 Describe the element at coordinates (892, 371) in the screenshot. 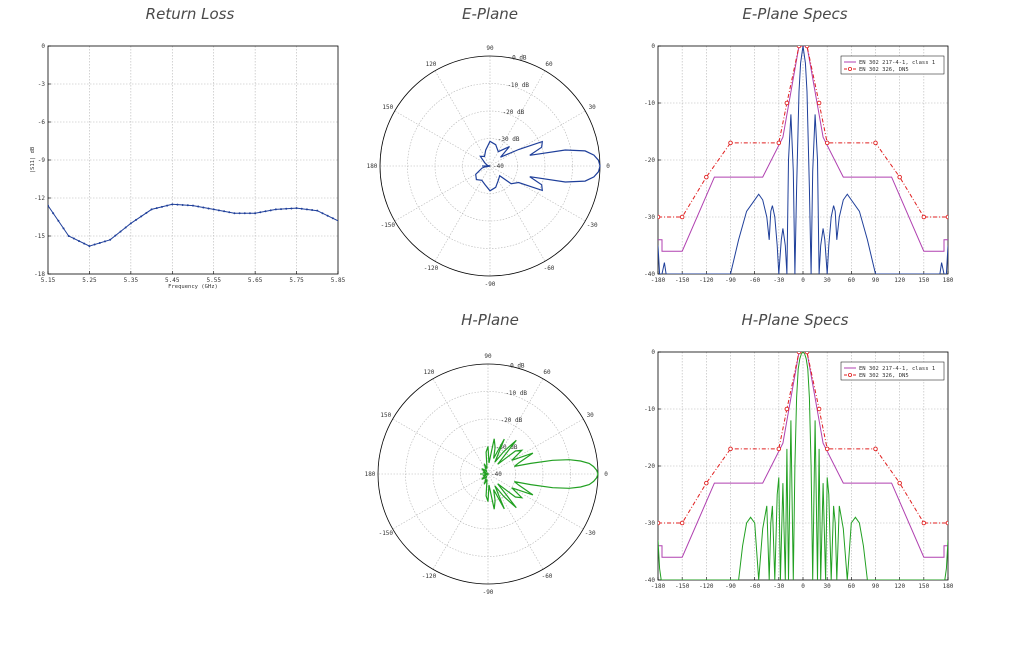

I see `legend-box` at that location.